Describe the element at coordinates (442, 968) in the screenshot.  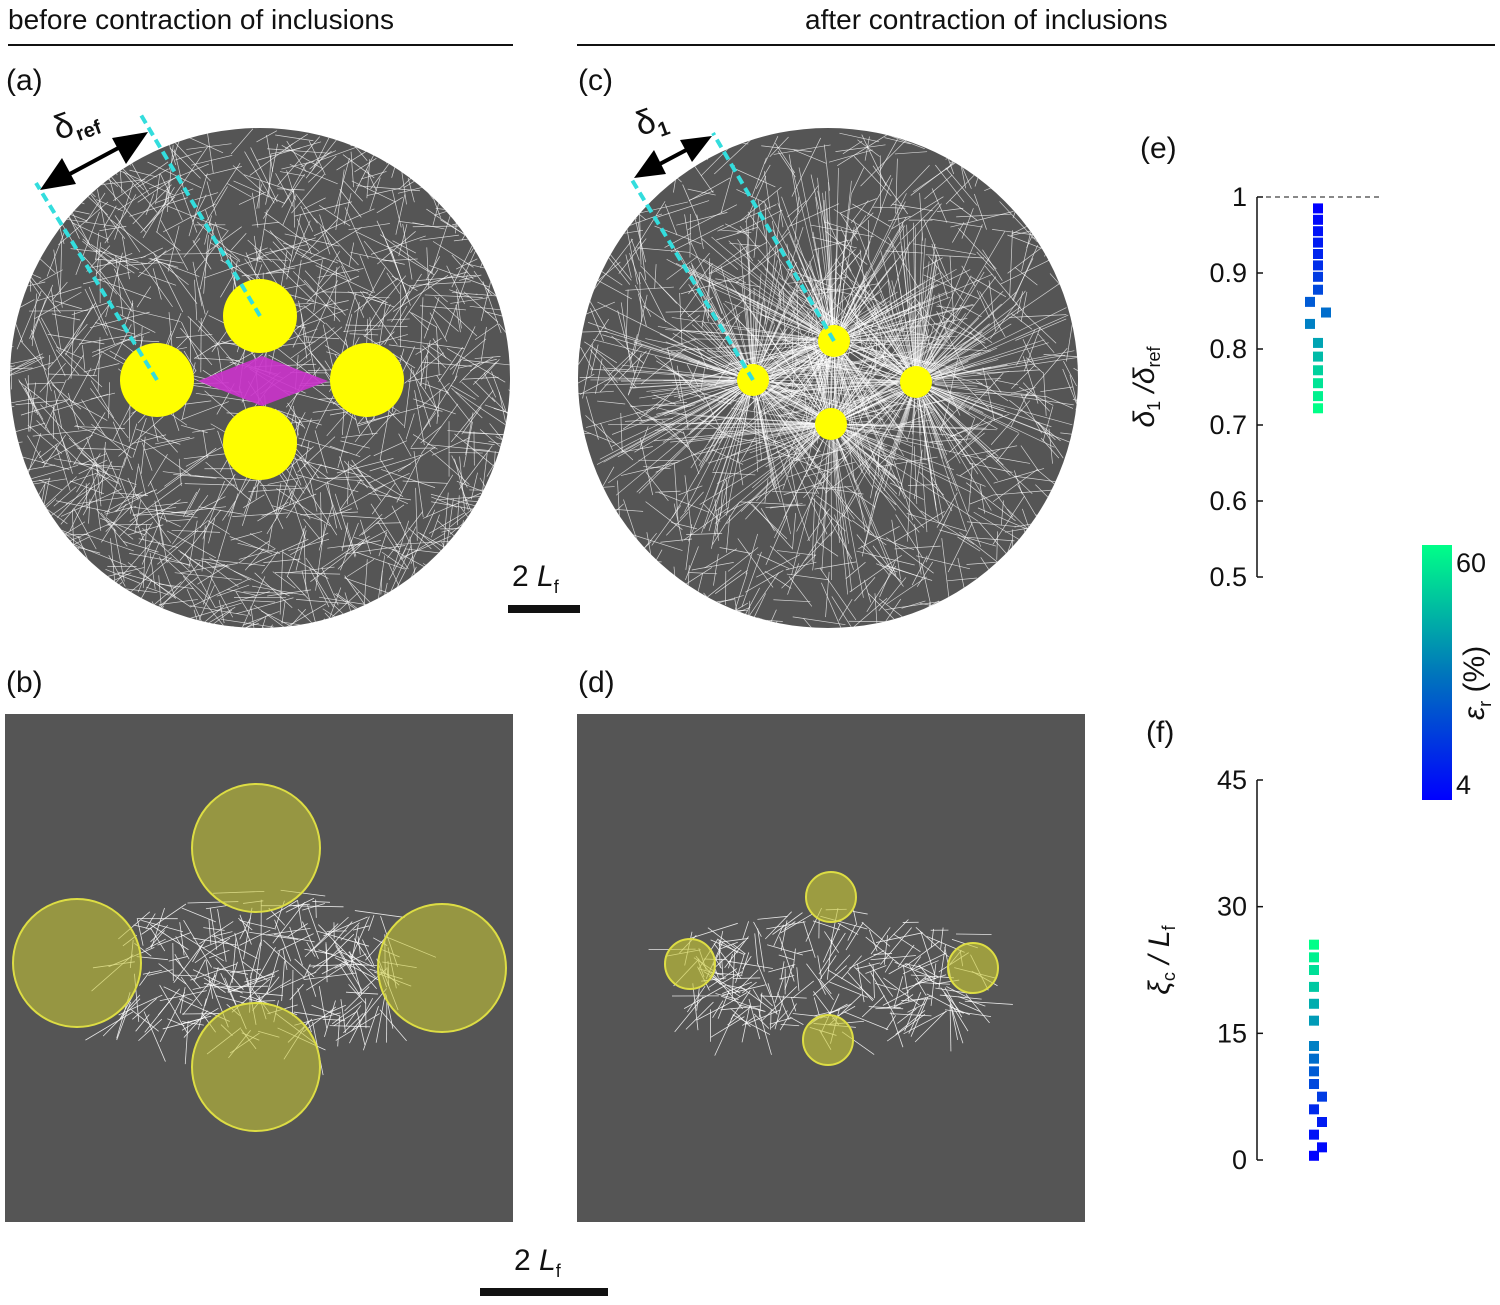
I see `inclusion-right` at that location.